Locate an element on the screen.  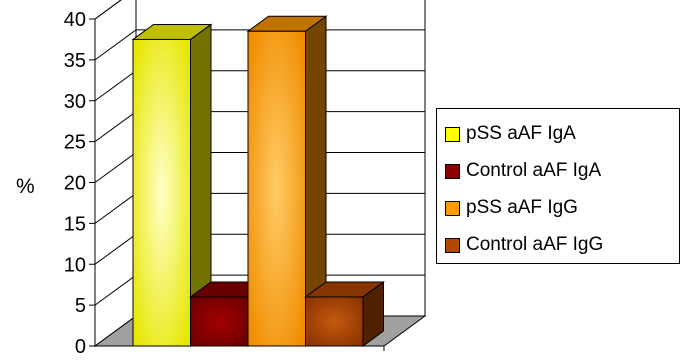
bar-pss-iga is located at coordinates (172, 185).